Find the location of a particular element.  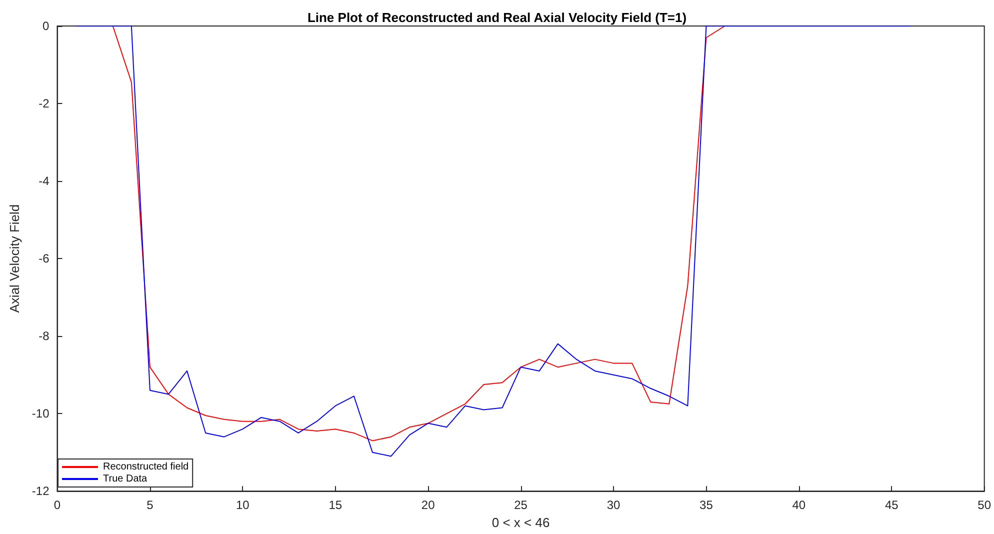

x-tick-label: 25 is located at coordinates (521, 505).